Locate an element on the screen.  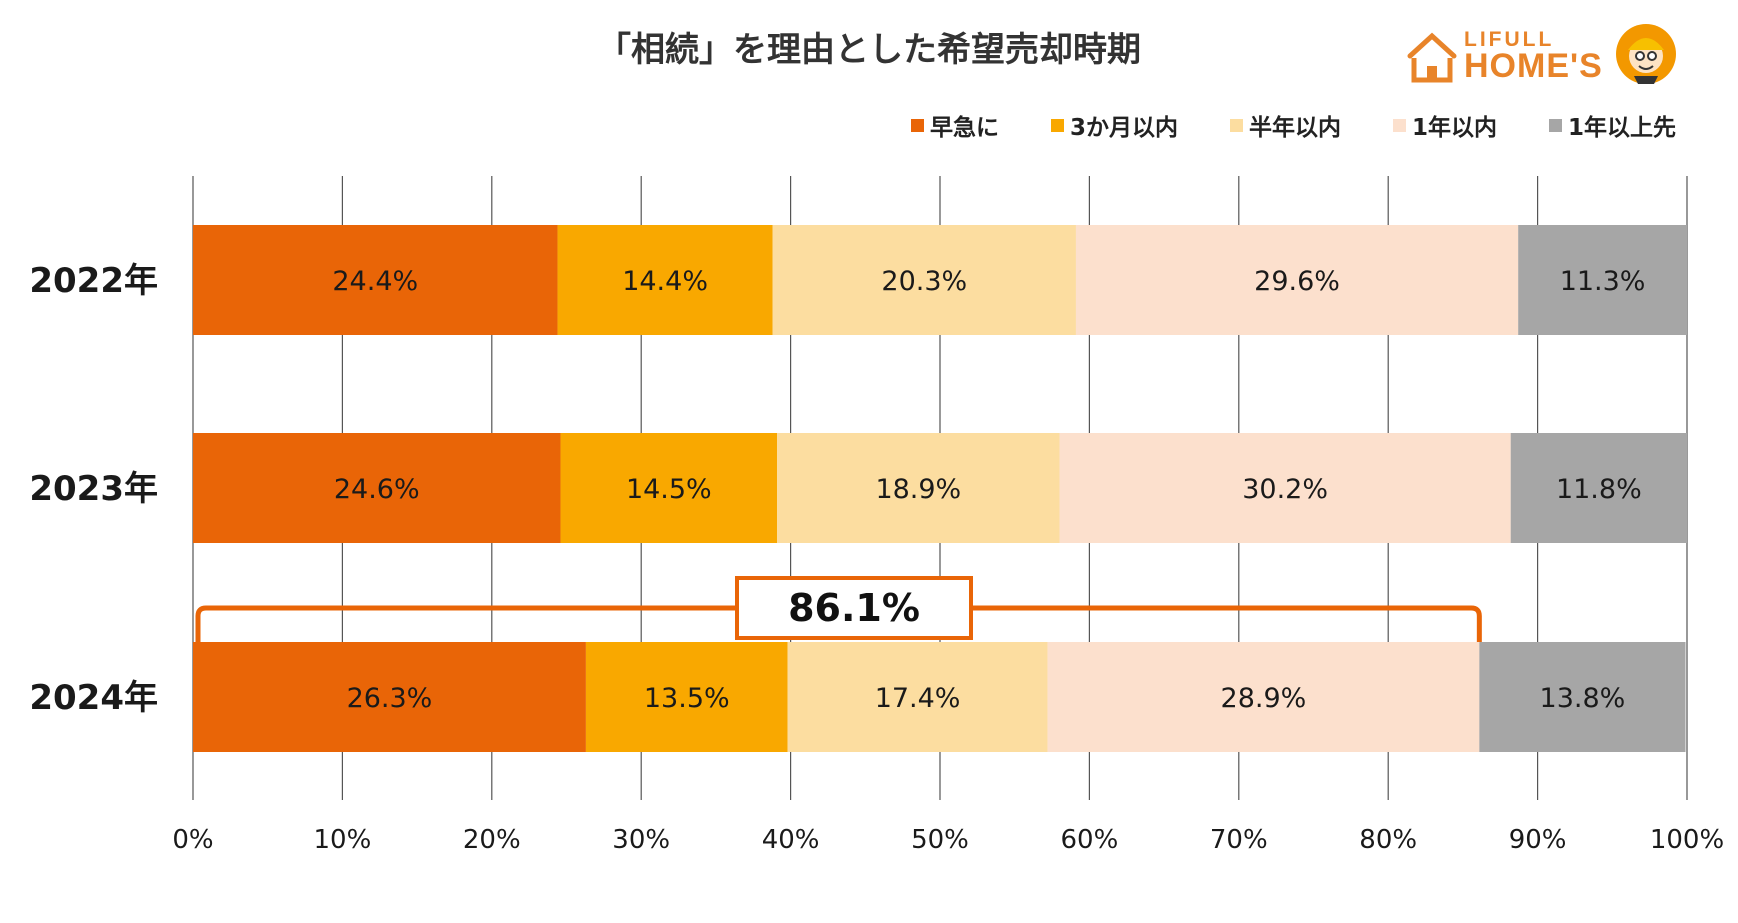
data-label: 24.4% is located at coordinates (375, 281).